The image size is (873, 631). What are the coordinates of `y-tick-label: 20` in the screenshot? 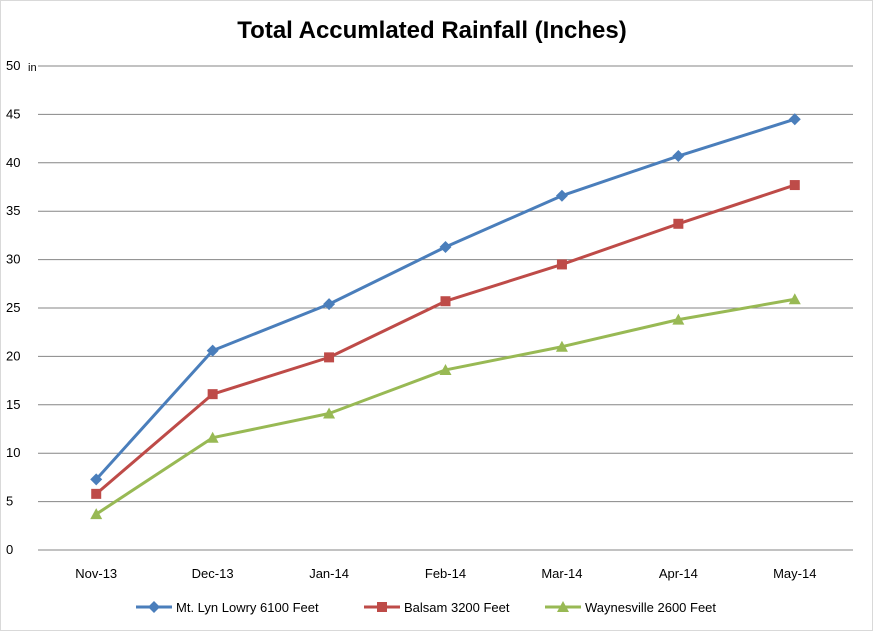 It's located at (13, 355).